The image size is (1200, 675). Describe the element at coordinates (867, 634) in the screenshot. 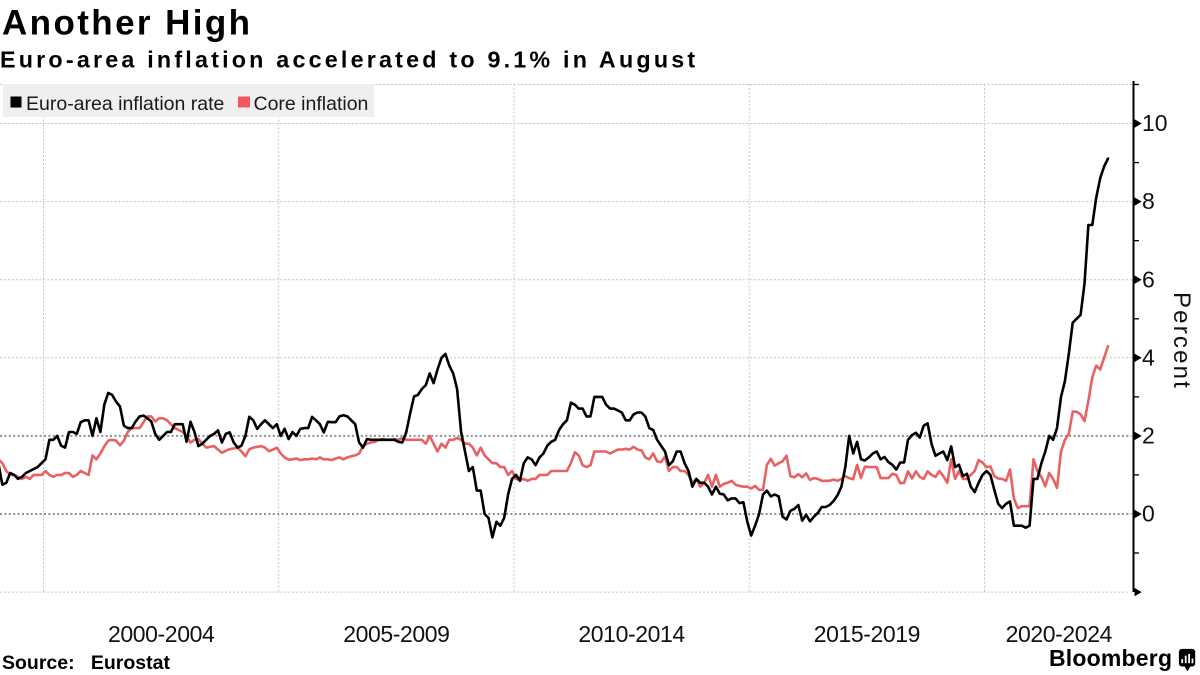

I see `svg-text: 2015-2019` at that location.